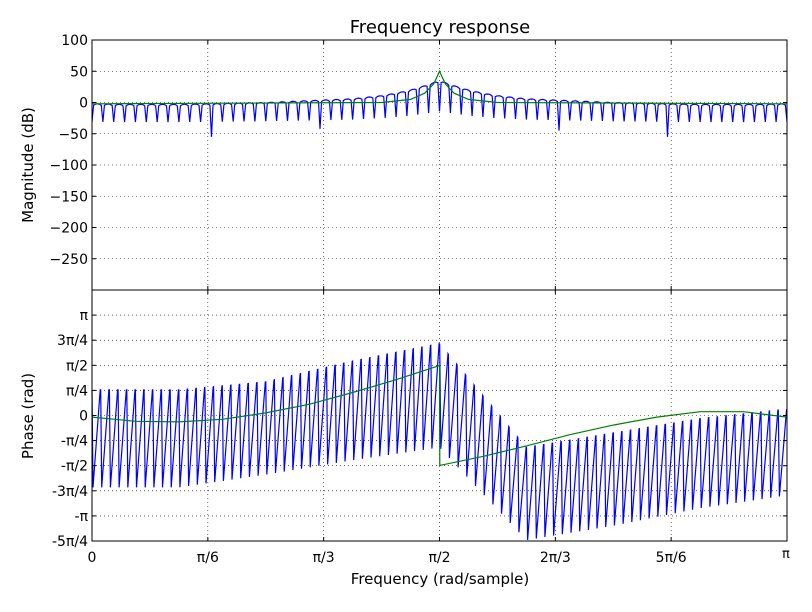  I want to click on phase-y-tick-label: π, so click(84, 316).